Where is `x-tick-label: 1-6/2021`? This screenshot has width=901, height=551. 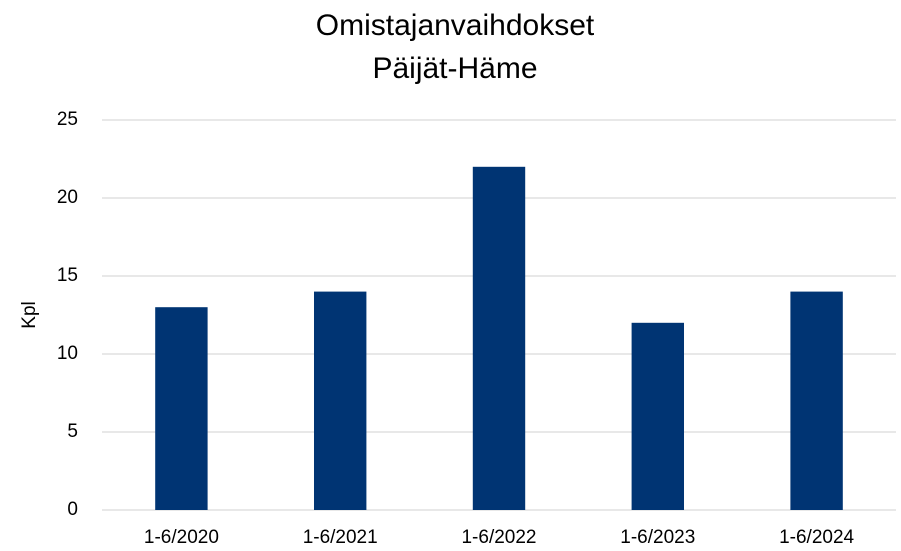 x-tick-label: 1-6/2021 is located at coordinates (340, 537).